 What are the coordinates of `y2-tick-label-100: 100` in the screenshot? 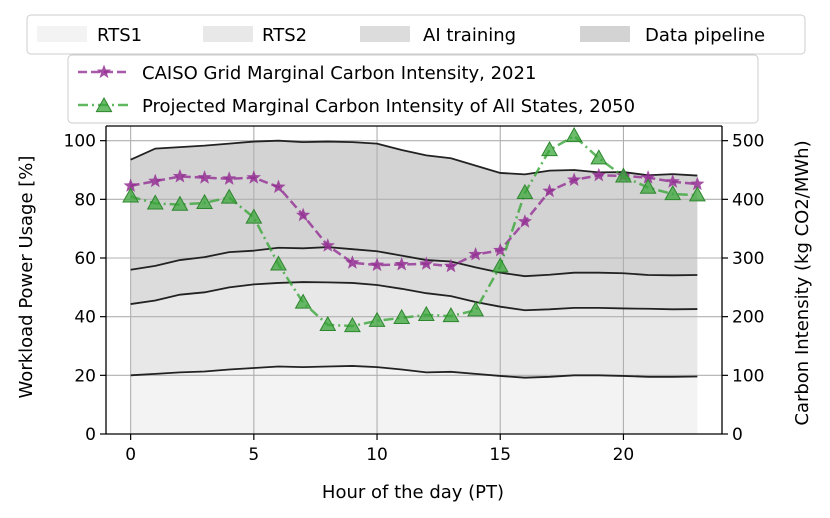 It's located at (748, 376).